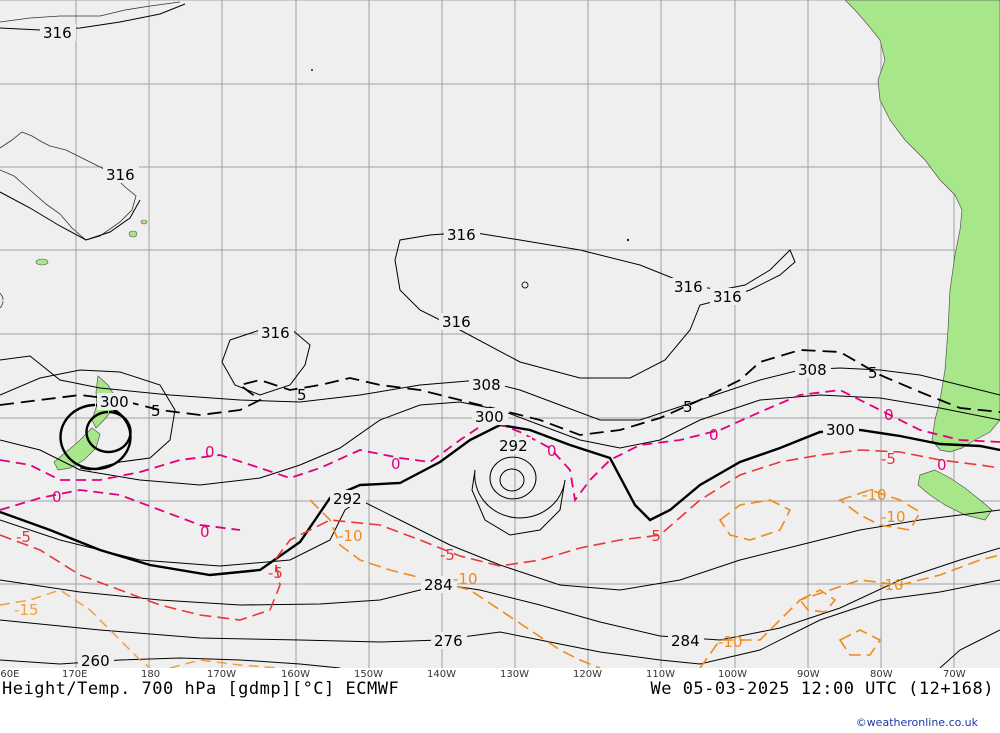 This screenshot has height=733, width=1000. Describe the element at coordinates (75, 674) in the screenshot. I see `lon-label: 170E` at that location.